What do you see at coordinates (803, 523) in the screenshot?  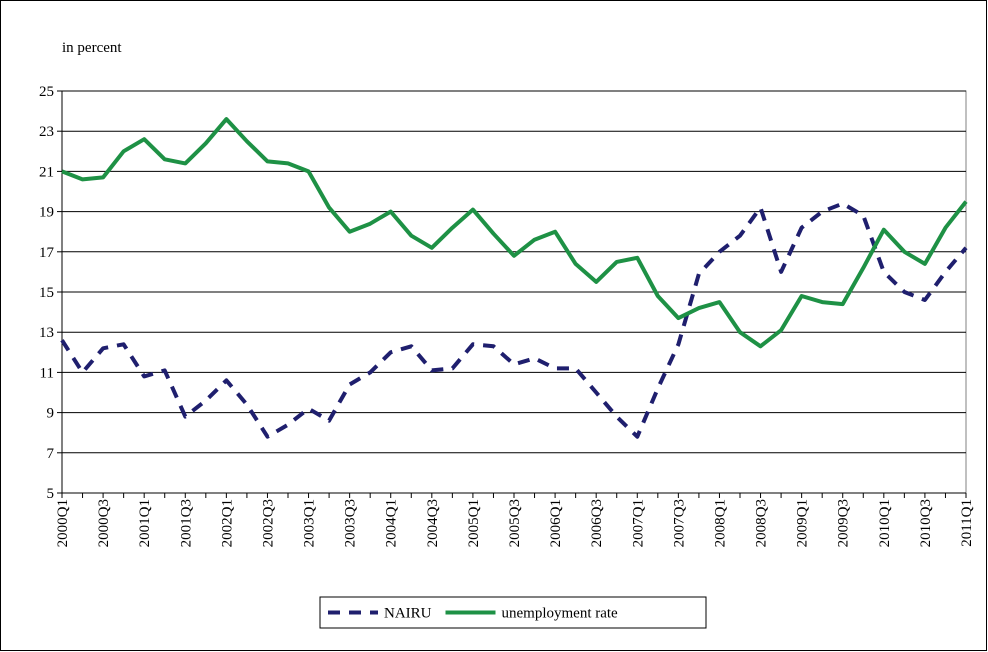 I see `x-tick-label: 2009Q1` at bounding box center [803, 523].